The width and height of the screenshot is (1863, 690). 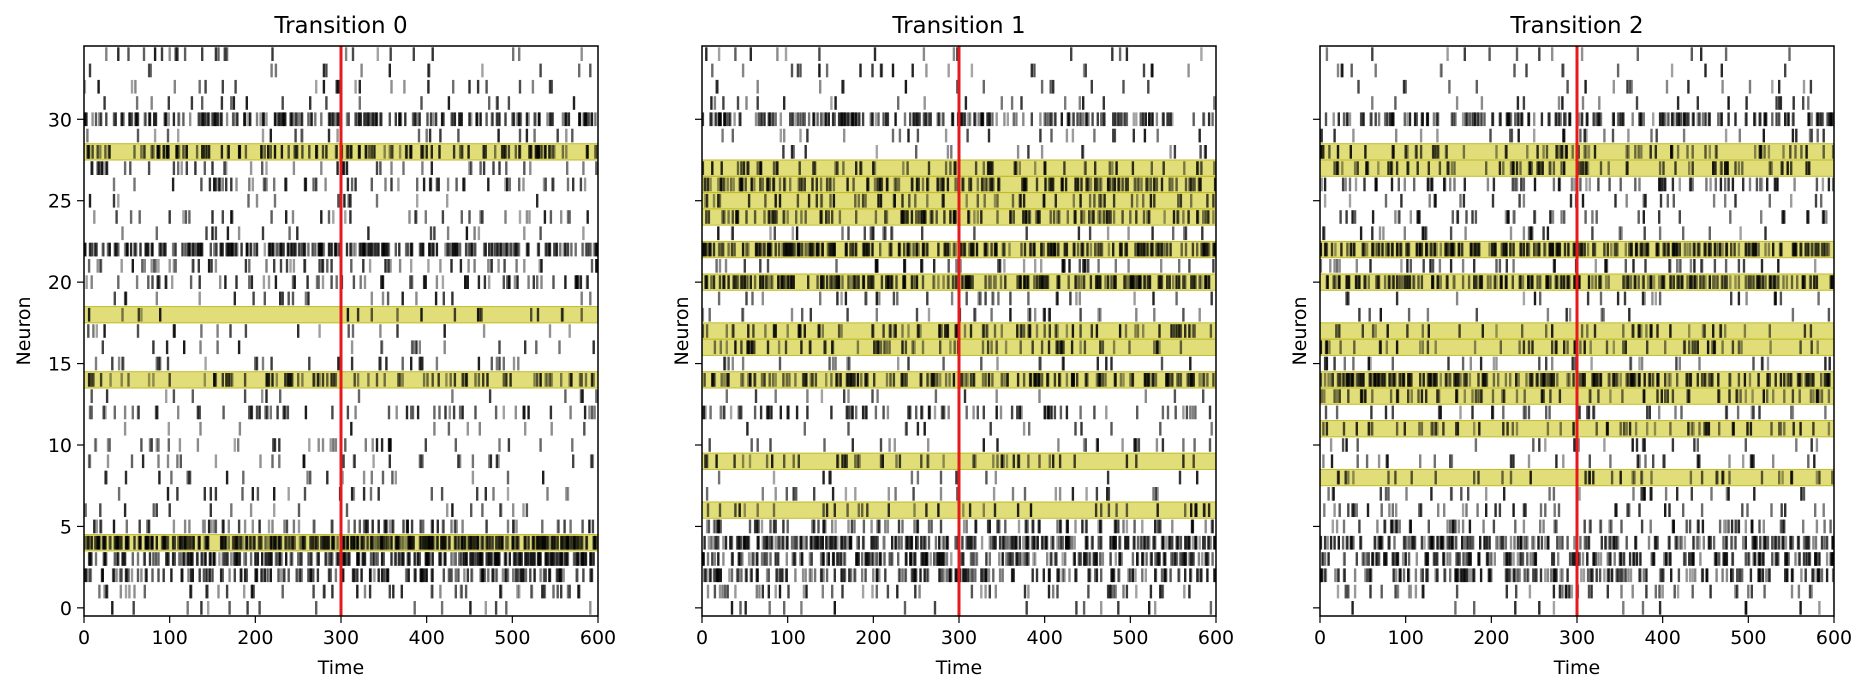 I want to click on y-tick-label: 30, so click(x=60, y=120).